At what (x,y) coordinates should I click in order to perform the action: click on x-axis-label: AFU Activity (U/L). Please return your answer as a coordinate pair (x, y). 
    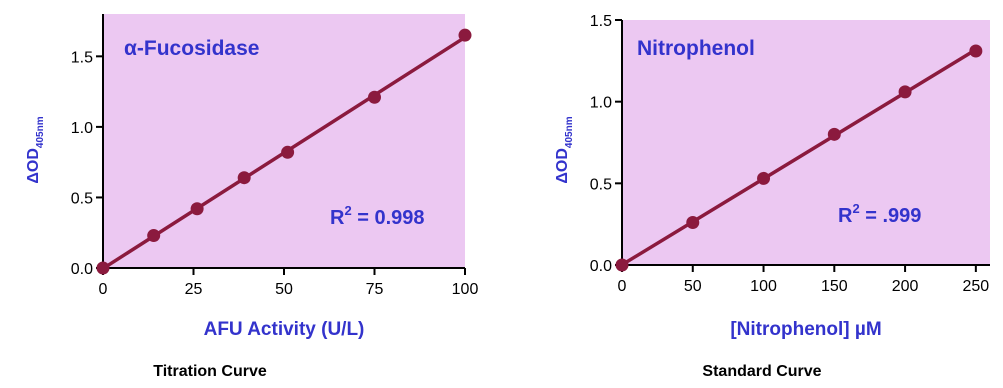
    Looking at the image, I should click on (284, 329).